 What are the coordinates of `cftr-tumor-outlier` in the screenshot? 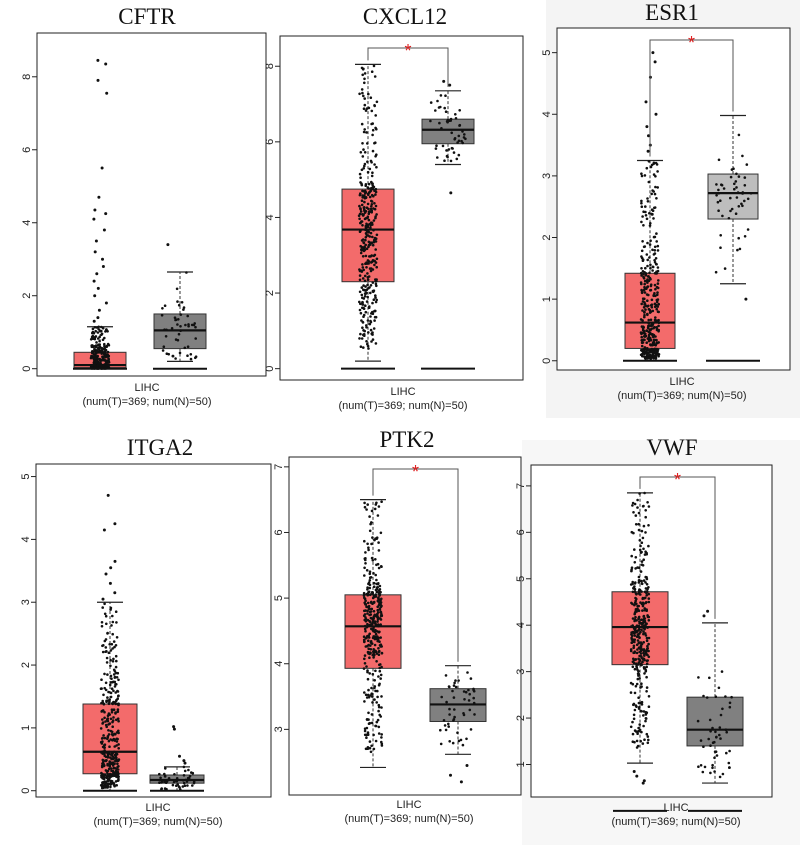 It's located at (94, 219).